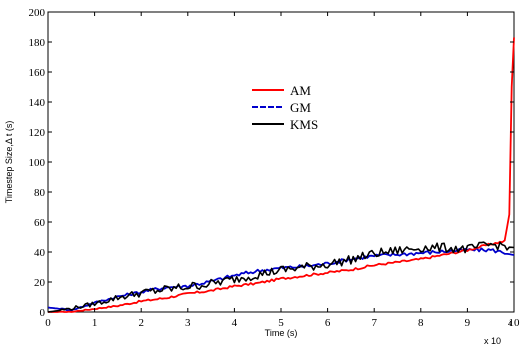 The image size is (531, 344). I want to click on legend-label-kms: KMS, so click(304, 124).